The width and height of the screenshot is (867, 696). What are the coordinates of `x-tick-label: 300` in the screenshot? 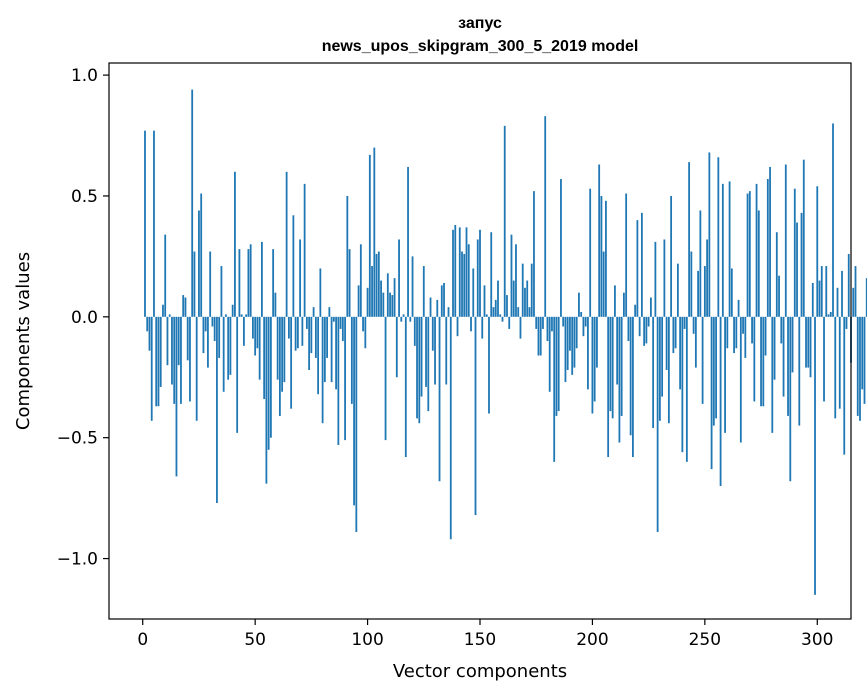 It's located at (817, 640).